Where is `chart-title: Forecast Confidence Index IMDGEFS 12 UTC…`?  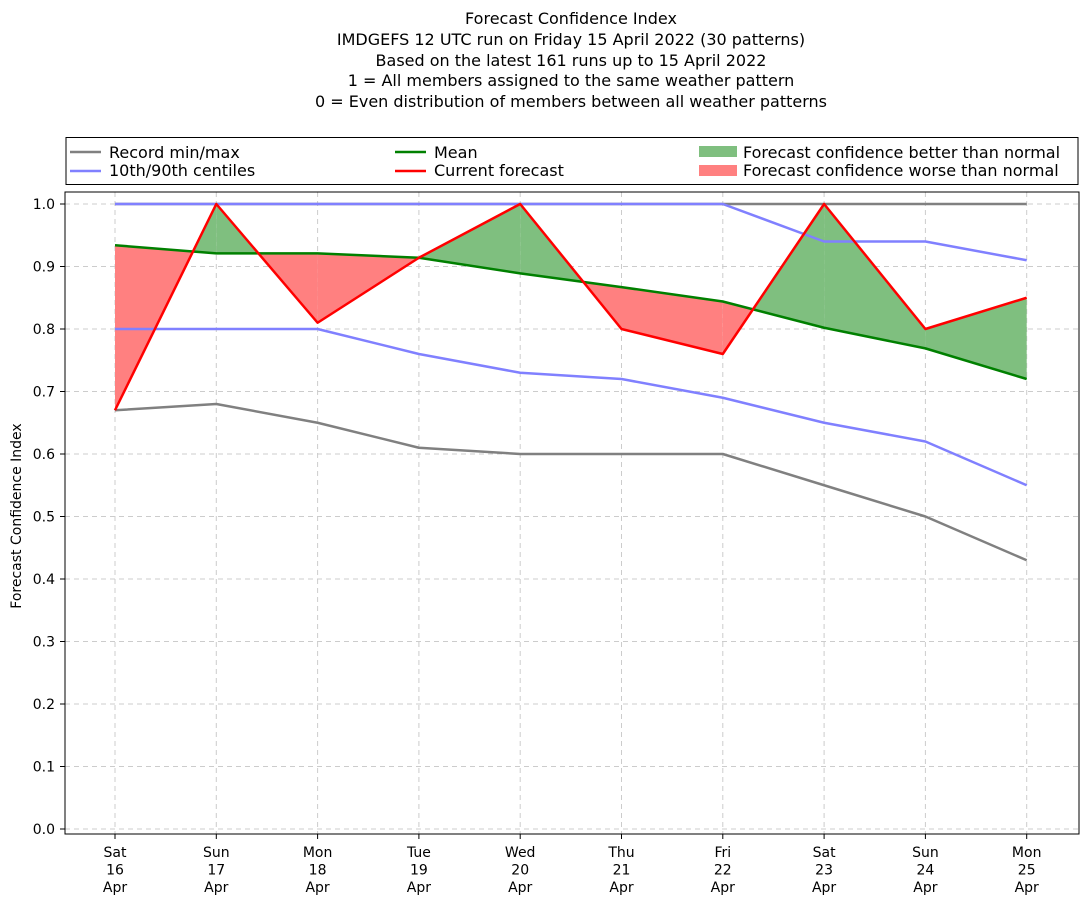 chart-title: Forecast Confidence Index IMDGEFS 12 UTC… is located at coordinates (571, 60).